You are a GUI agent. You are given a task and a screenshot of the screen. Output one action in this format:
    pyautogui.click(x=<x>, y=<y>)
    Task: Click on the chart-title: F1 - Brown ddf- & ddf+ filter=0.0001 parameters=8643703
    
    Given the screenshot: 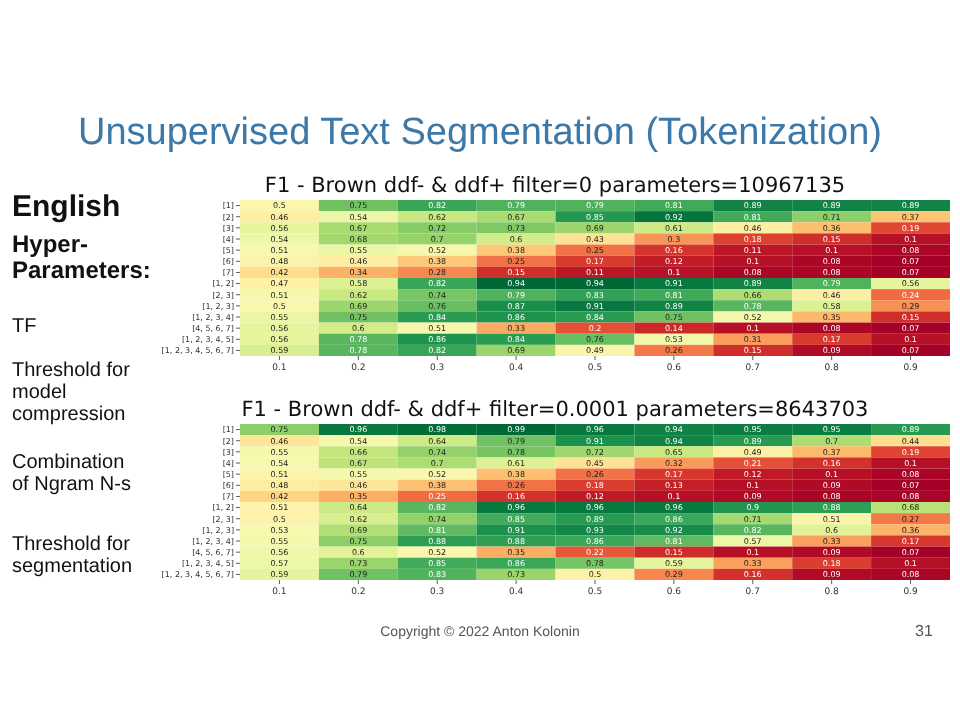 What is the action you would take?
    pyautogui.click(x=555, y=410)
    